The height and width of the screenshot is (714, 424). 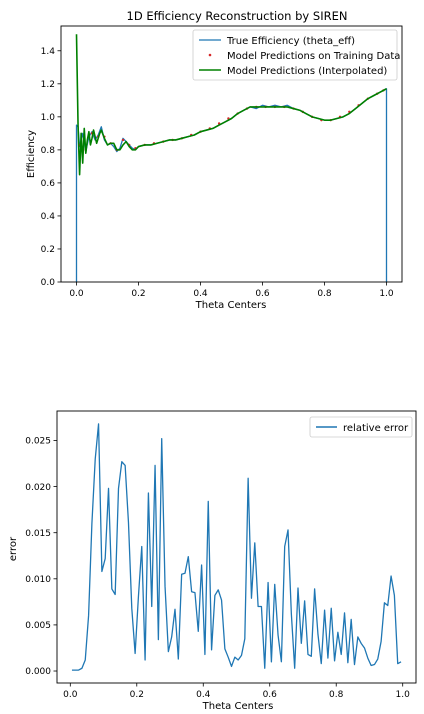 I want to click on c2-y-tick-label: 0.005, so click(x=38, y=626).